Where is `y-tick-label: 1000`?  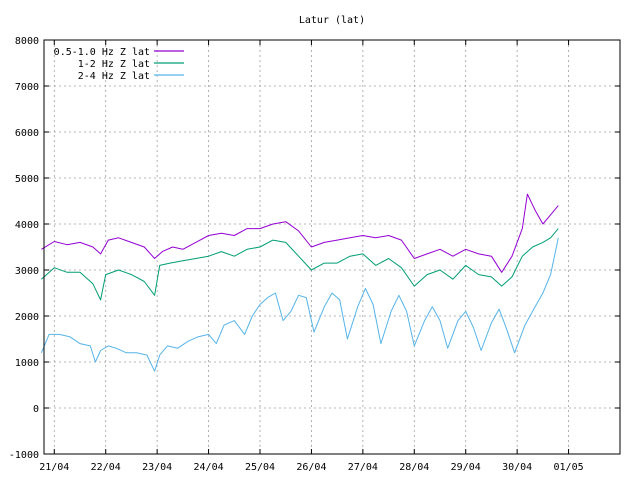
y-tick-label: 1000 is located at coordinates (27, 363).